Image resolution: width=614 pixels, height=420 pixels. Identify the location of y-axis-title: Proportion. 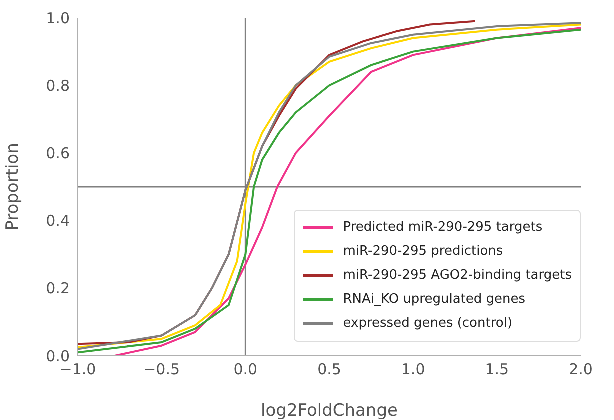
(13, 187).